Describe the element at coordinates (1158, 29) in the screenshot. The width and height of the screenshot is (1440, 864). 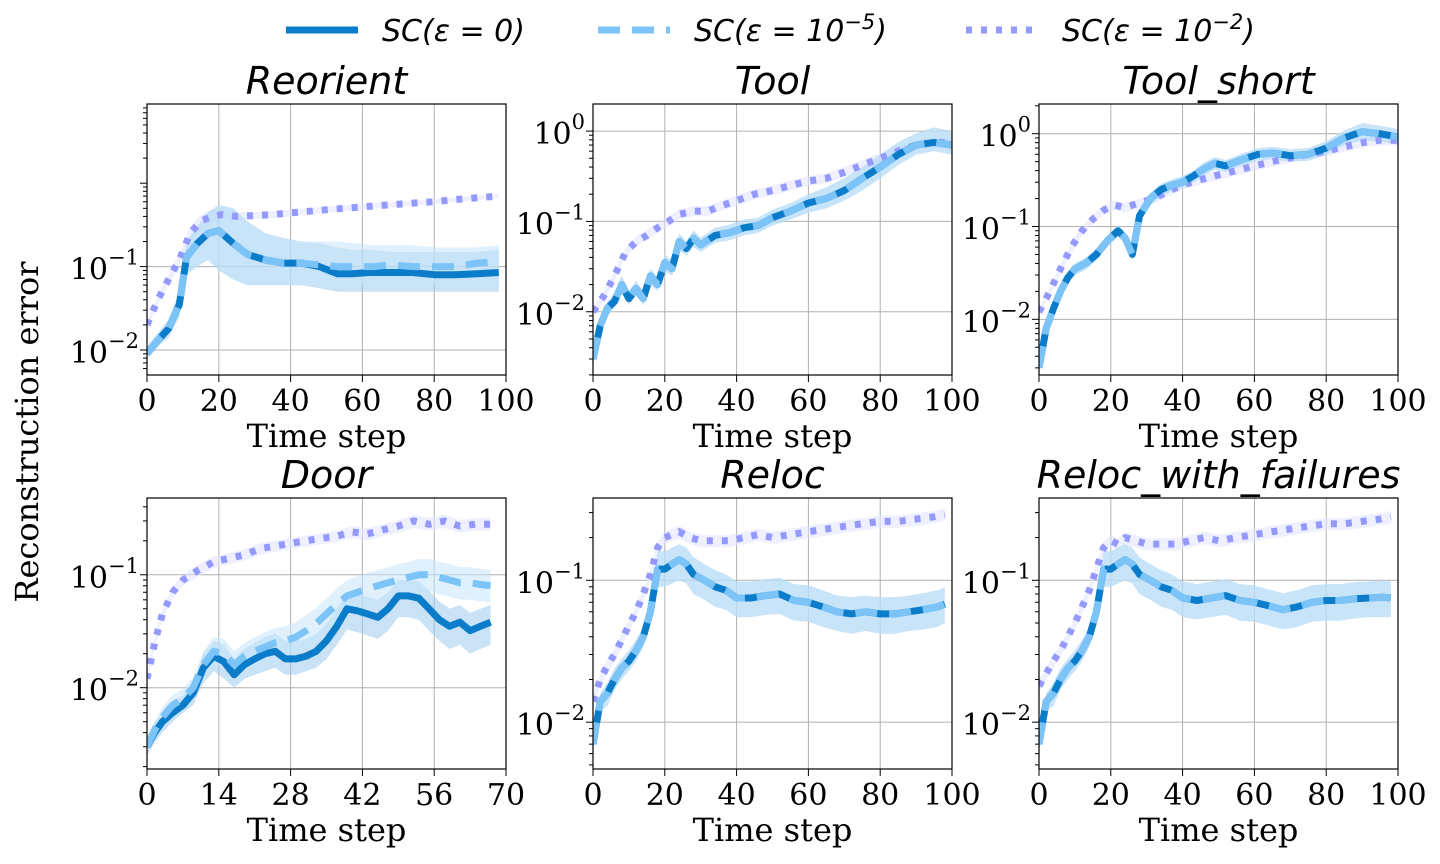
I see `legend-label: SC(ε = 10−2)` at that location.